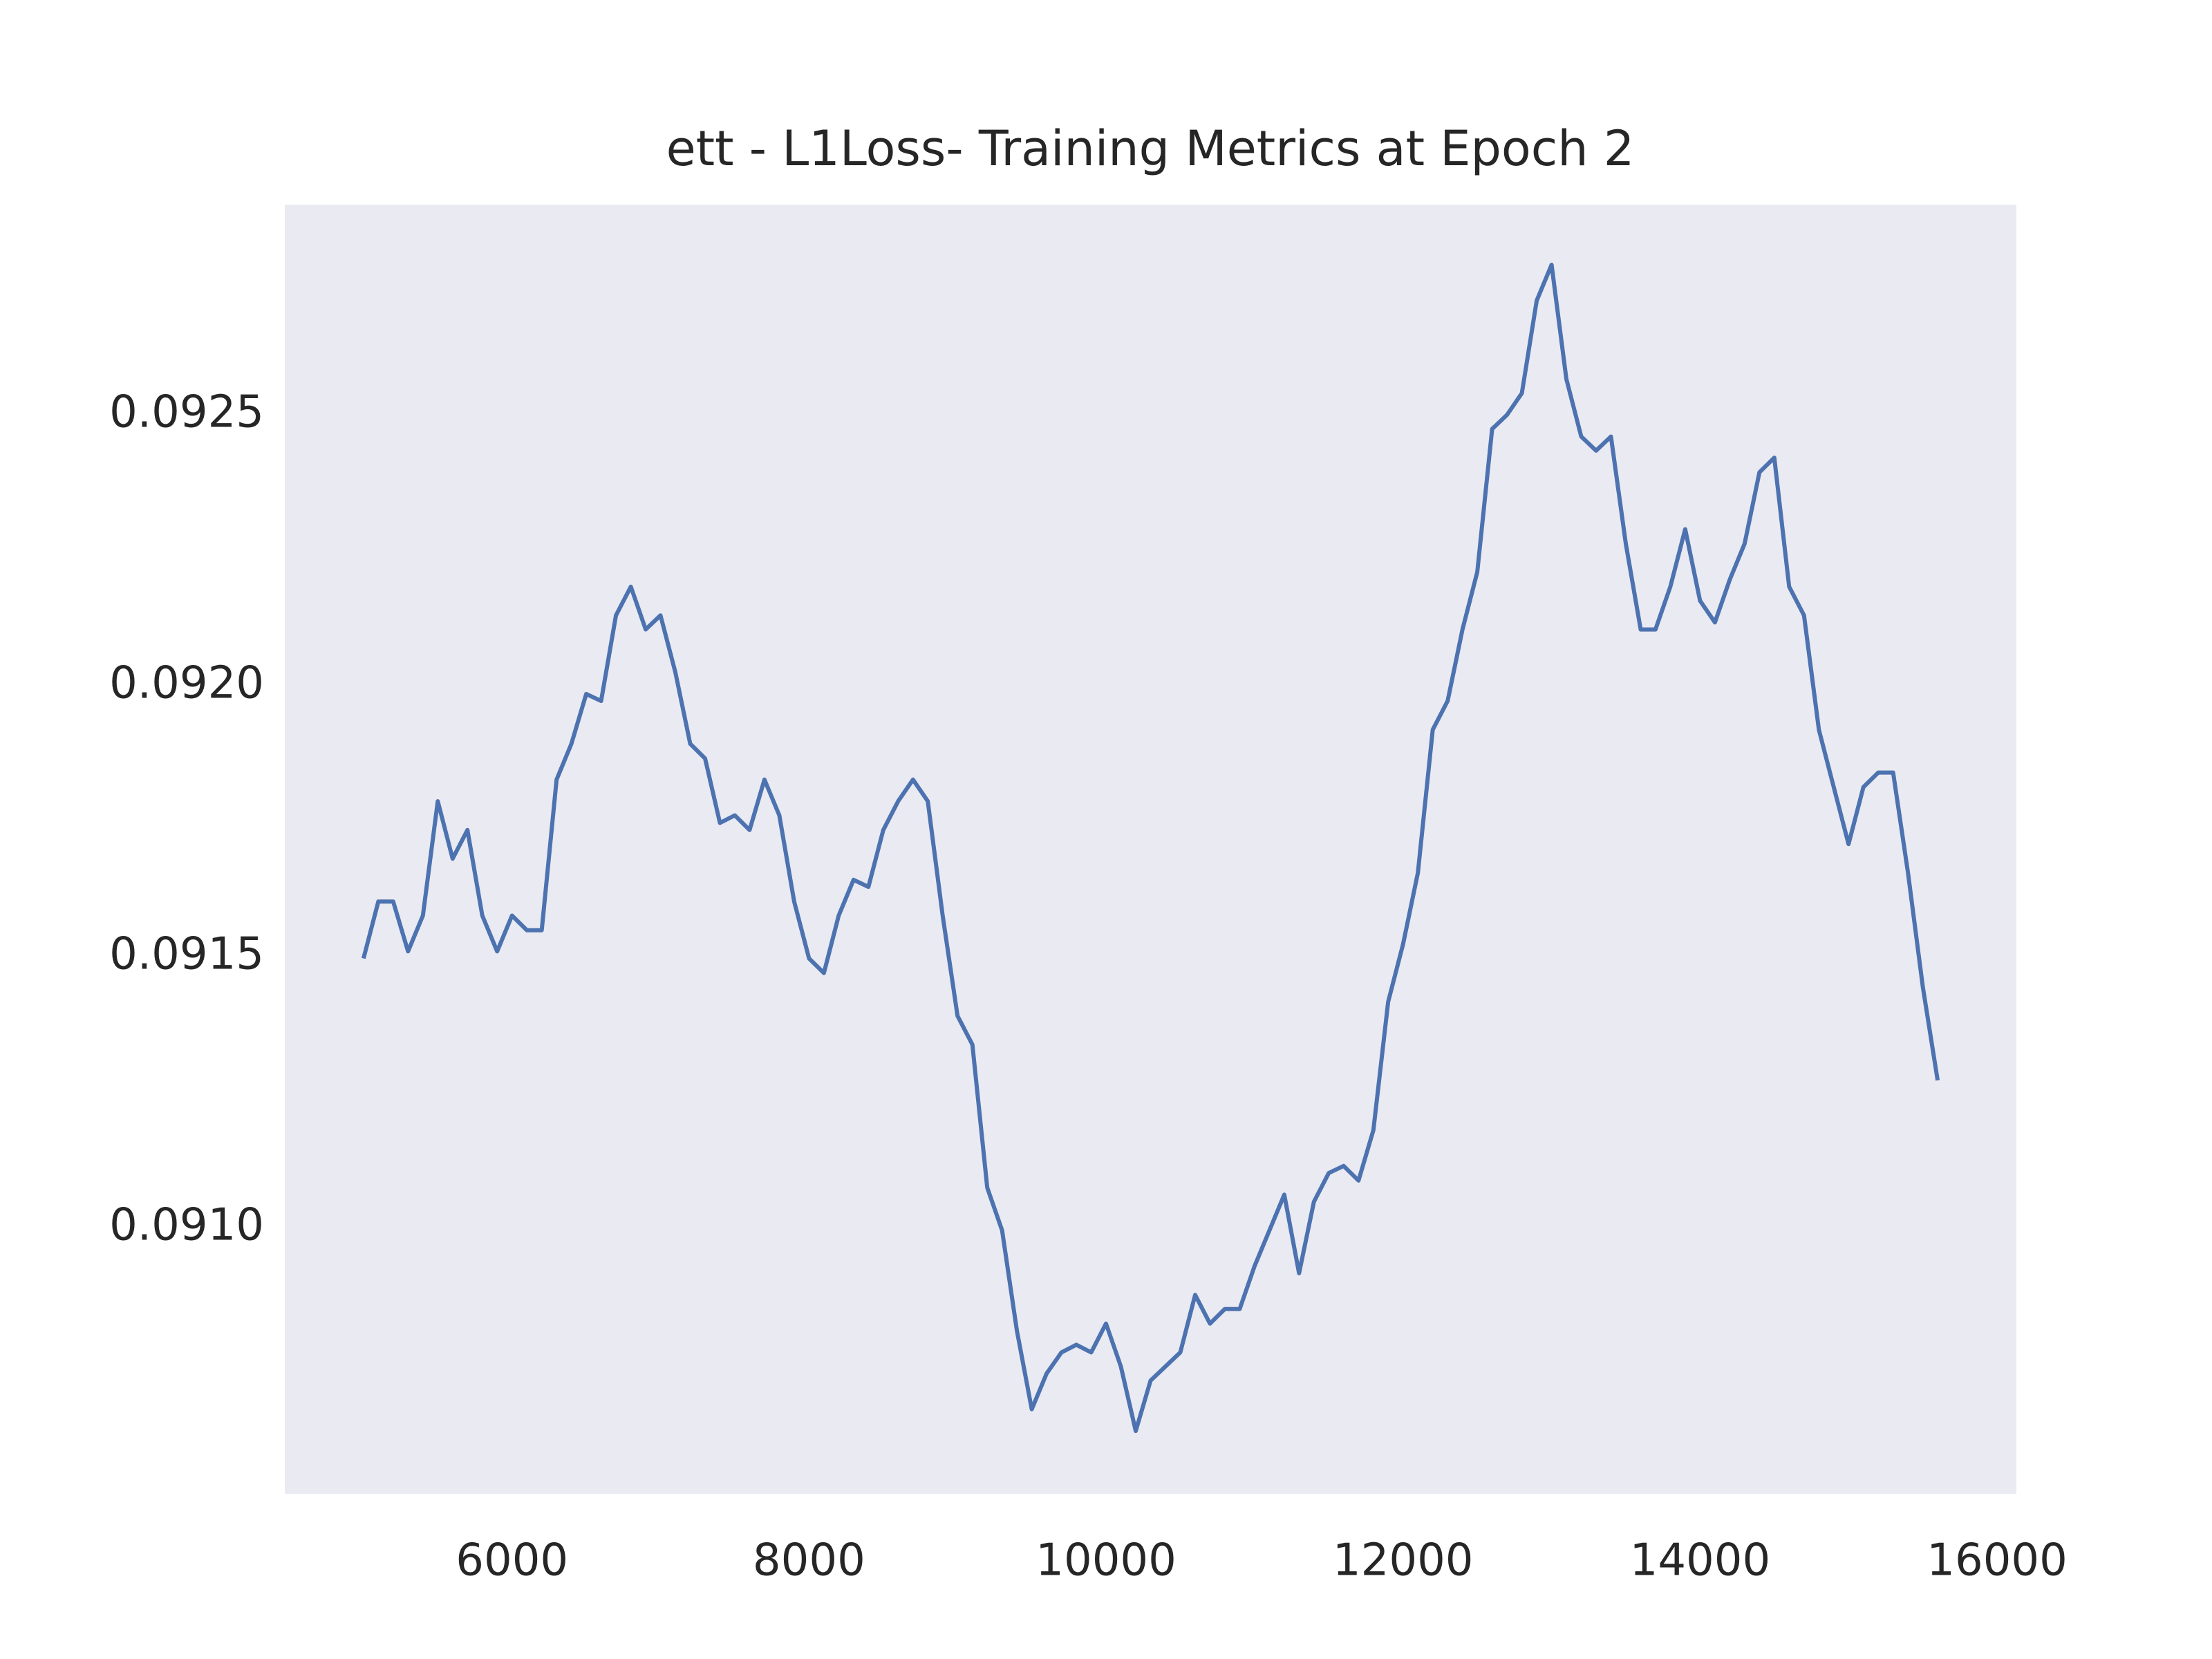 The image size is (2212, 1659). I want to click on y-tick-label: 0.0910, so click(187, 1225).